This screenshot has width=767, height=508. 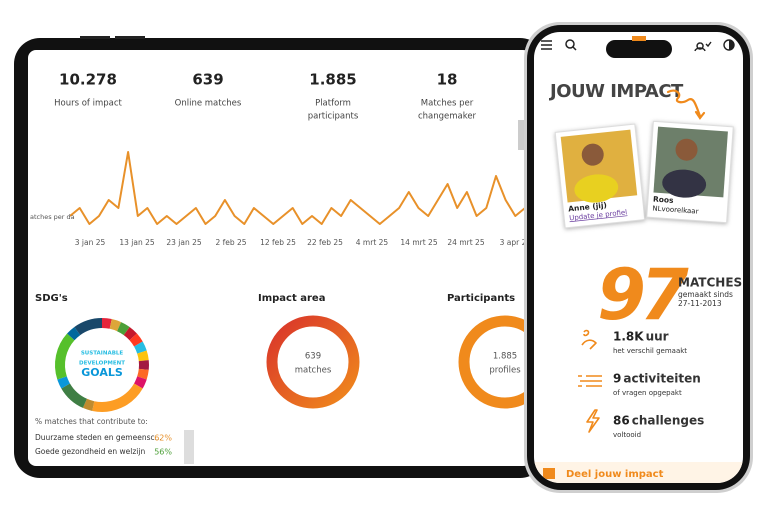 What do you see at coordinates (325, 242) in the screenshot?
I see `x-tick-label: 22 feb 25` at bounding box center [325, 242].